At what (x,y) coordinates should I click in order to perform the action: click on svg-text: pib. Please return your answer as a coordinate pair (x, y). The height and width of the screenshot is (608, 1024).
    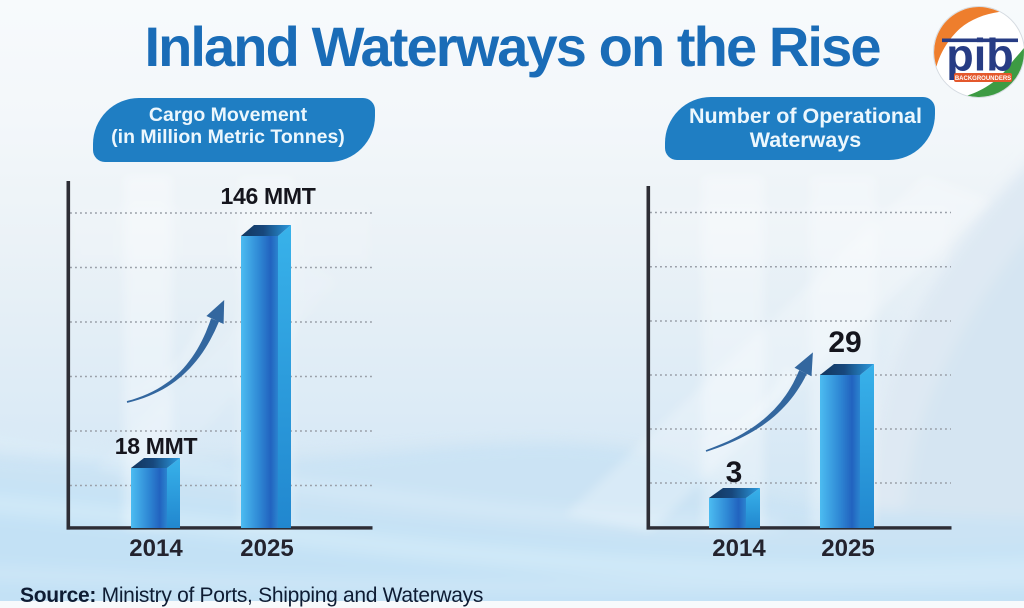
    Looking at the image, I should click on (979, 55).